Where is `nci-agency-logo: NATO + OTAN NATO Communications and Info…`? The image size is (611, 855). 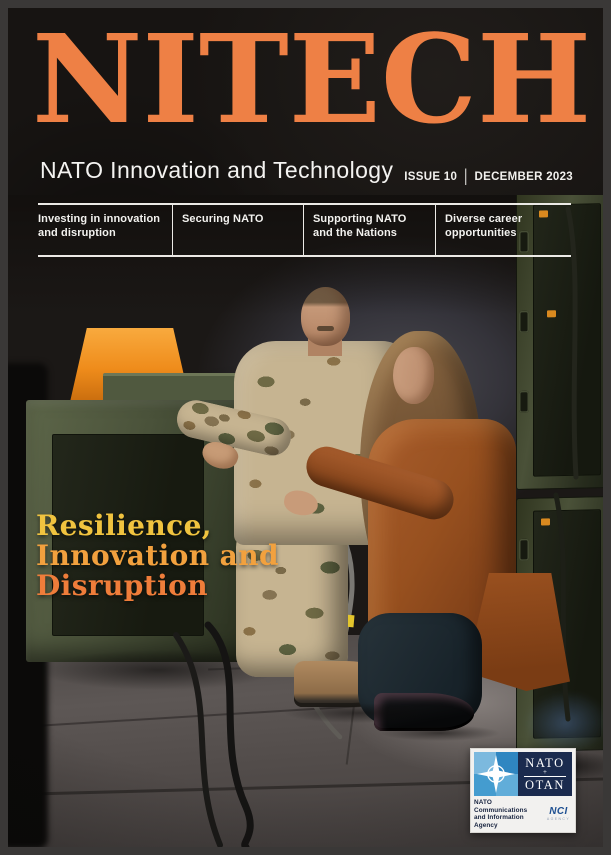 nci-agency-logo: NATO + OTAN NATO Communications and Info… is located at coordinates (523, 790).